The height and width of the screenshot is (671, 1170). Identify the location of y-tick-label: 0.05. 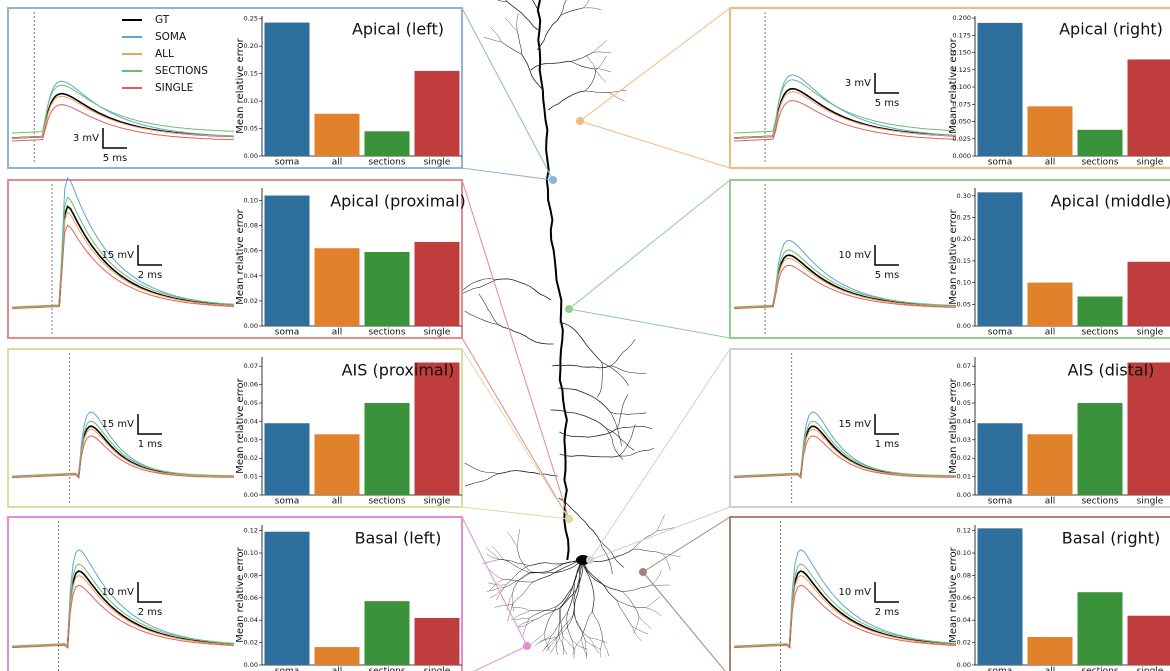
(964, 304).